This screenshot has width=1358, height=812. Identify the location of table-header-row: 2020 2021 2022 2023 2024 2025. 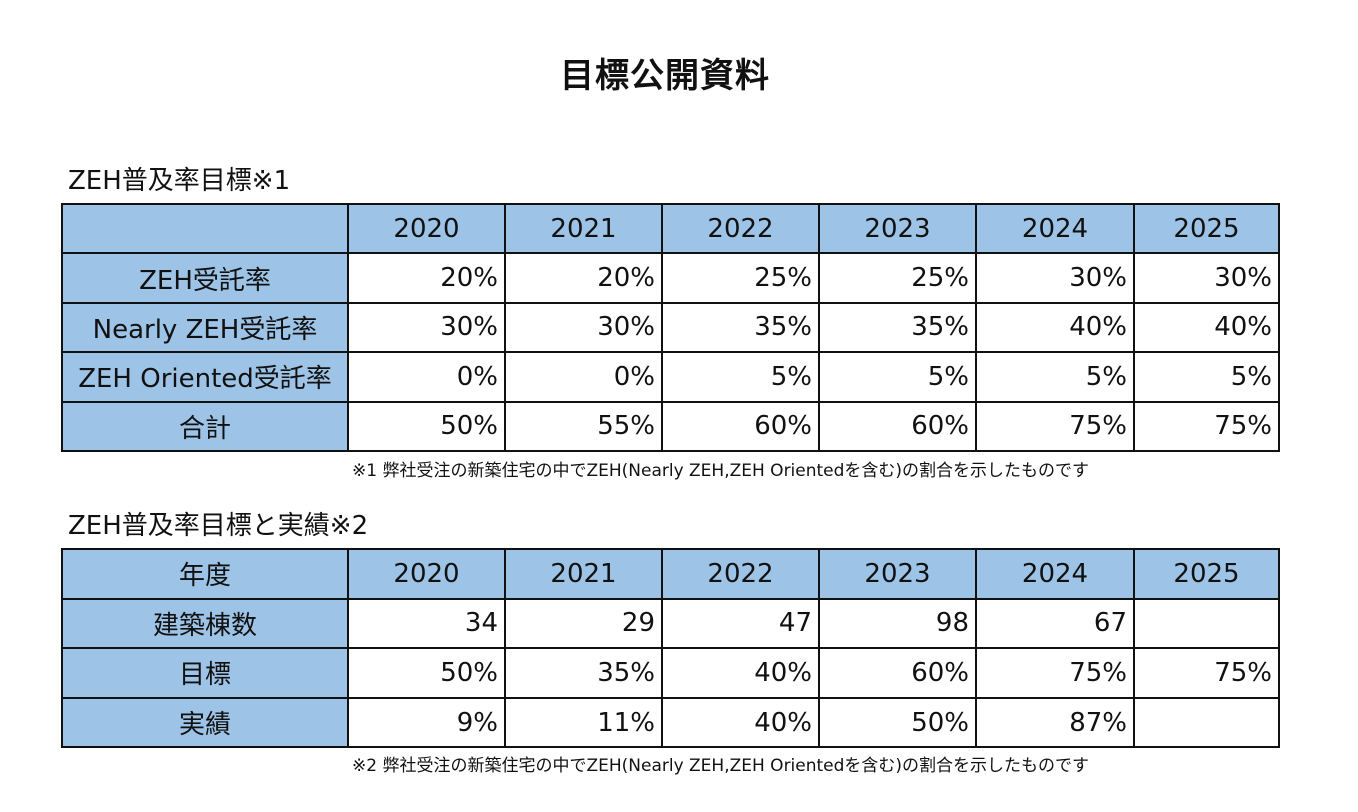
(670, 228).